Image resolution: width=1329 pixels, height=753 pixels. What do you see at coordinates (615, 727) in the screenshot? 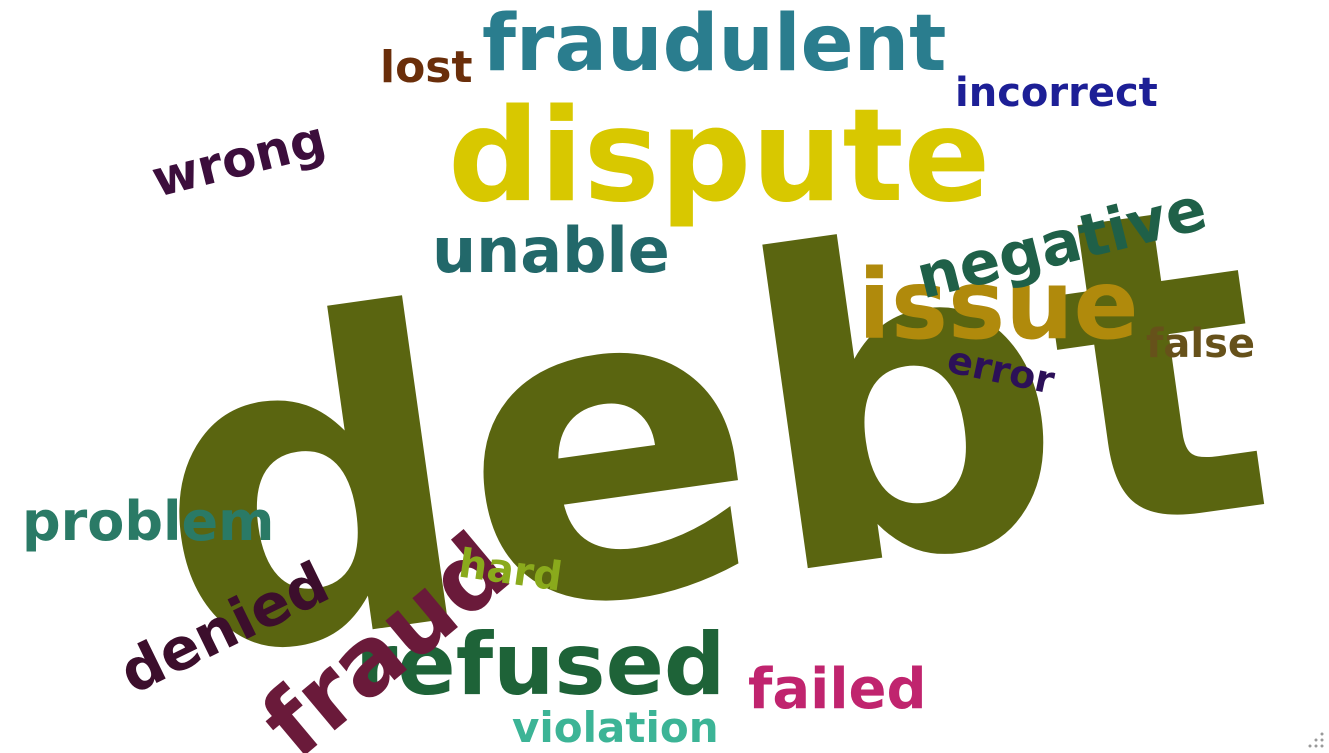
I see `word-violation: violation` at bounding box center [615, 727].